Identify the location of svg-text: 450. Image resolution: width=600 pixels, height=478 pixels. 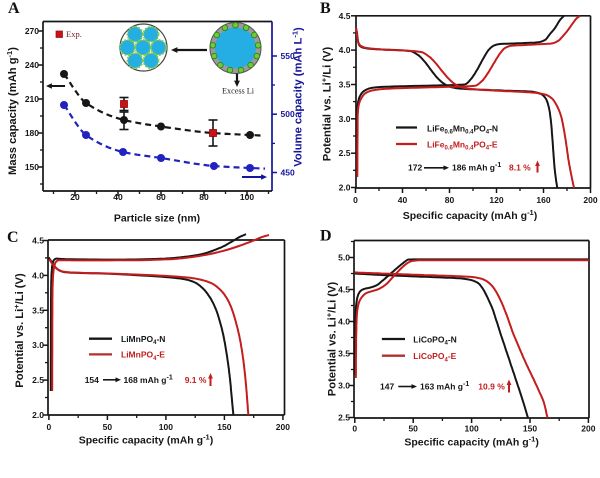
(288, 173).